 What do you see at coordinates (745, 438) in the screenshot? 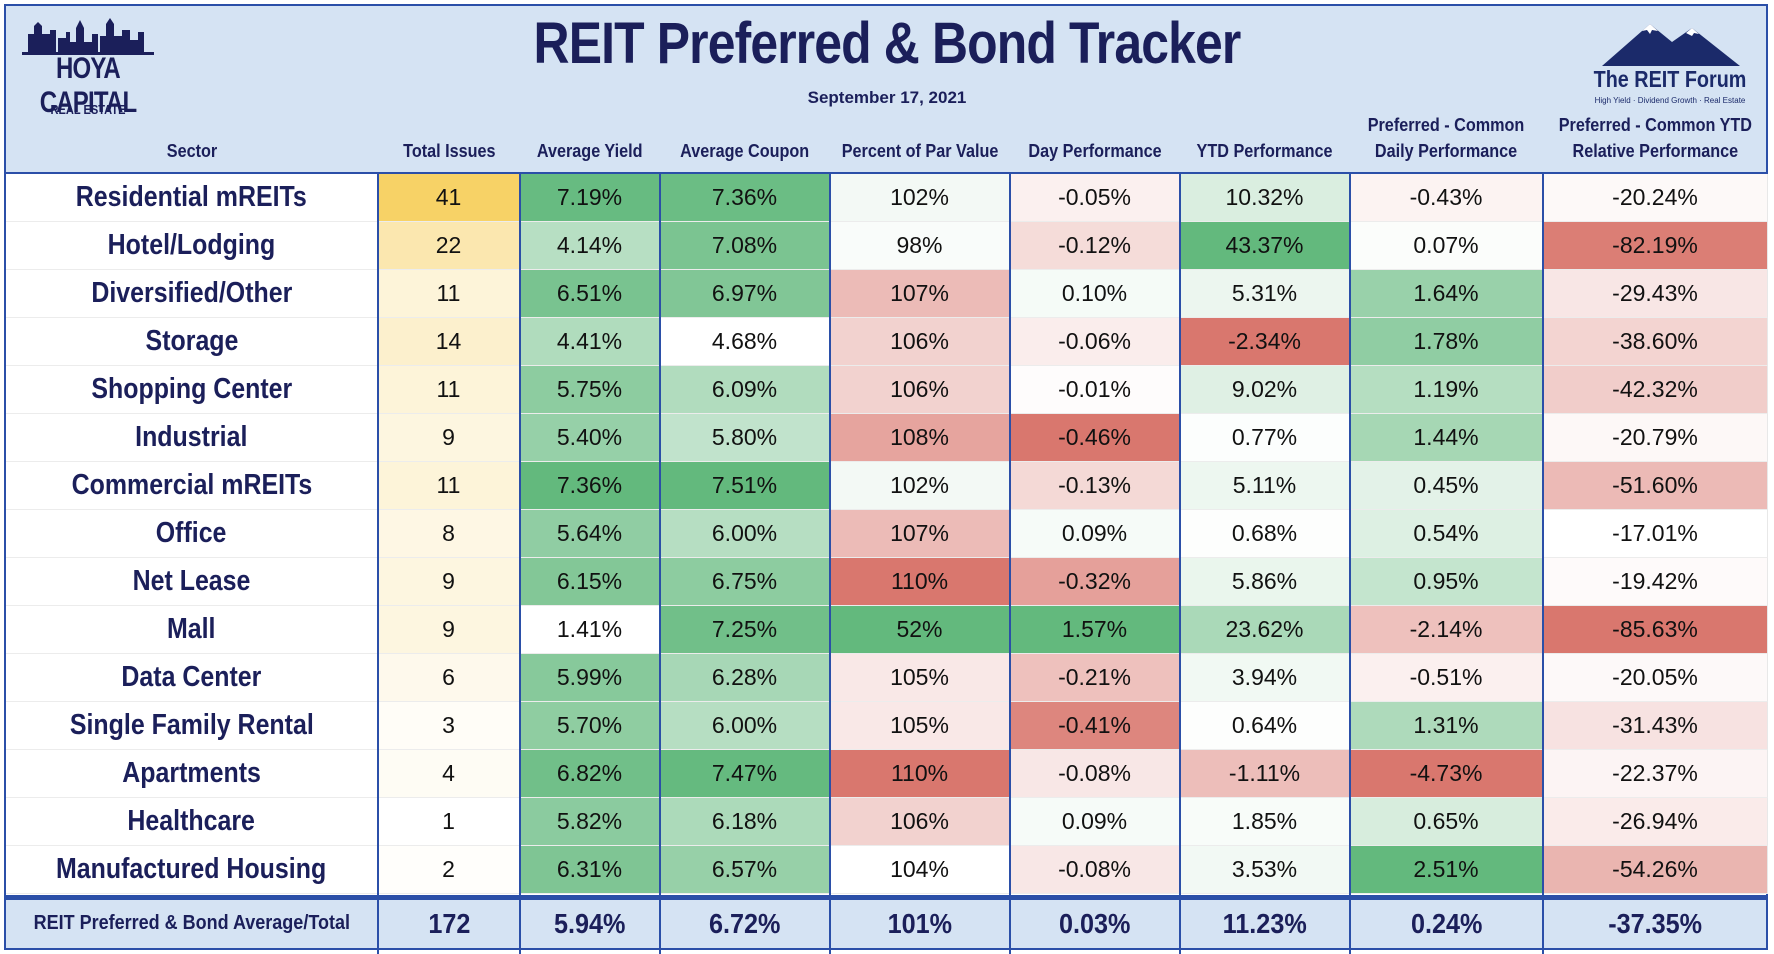
I see `cell-average-coupon: 5.80%` at bounding box center [745, 438].